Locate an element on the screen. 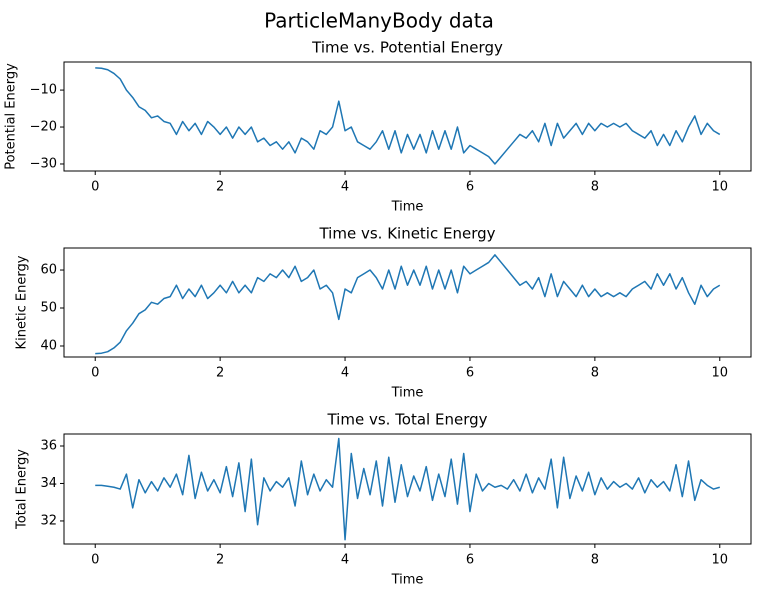 The image size is (758, 592). y-axis-label: Potential Energy is located at coordinates (11, 116).